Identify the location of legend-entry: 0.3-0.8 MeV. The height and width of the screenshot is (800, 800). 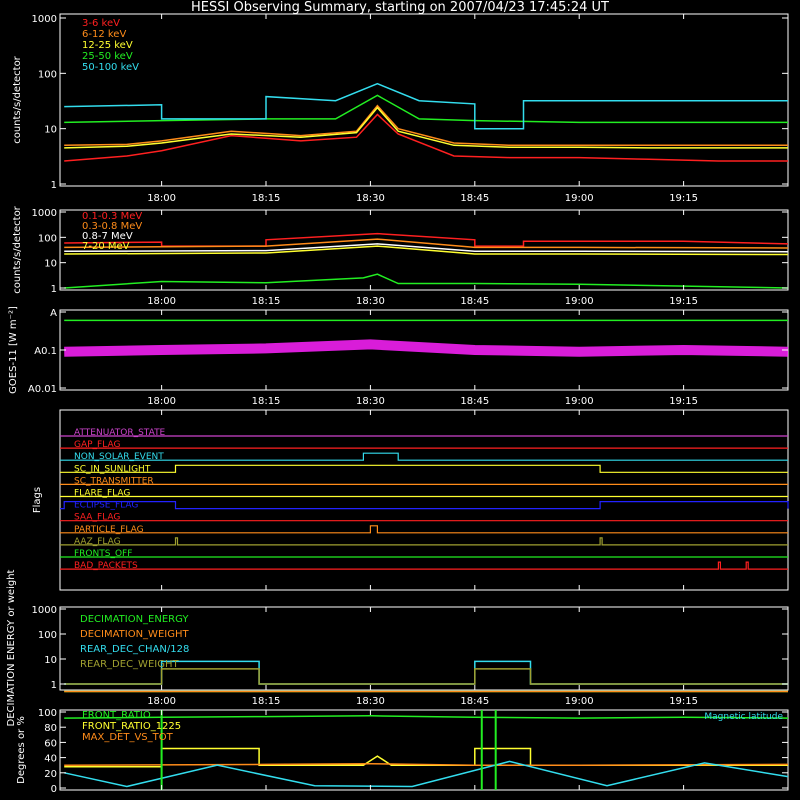
(112, 226).